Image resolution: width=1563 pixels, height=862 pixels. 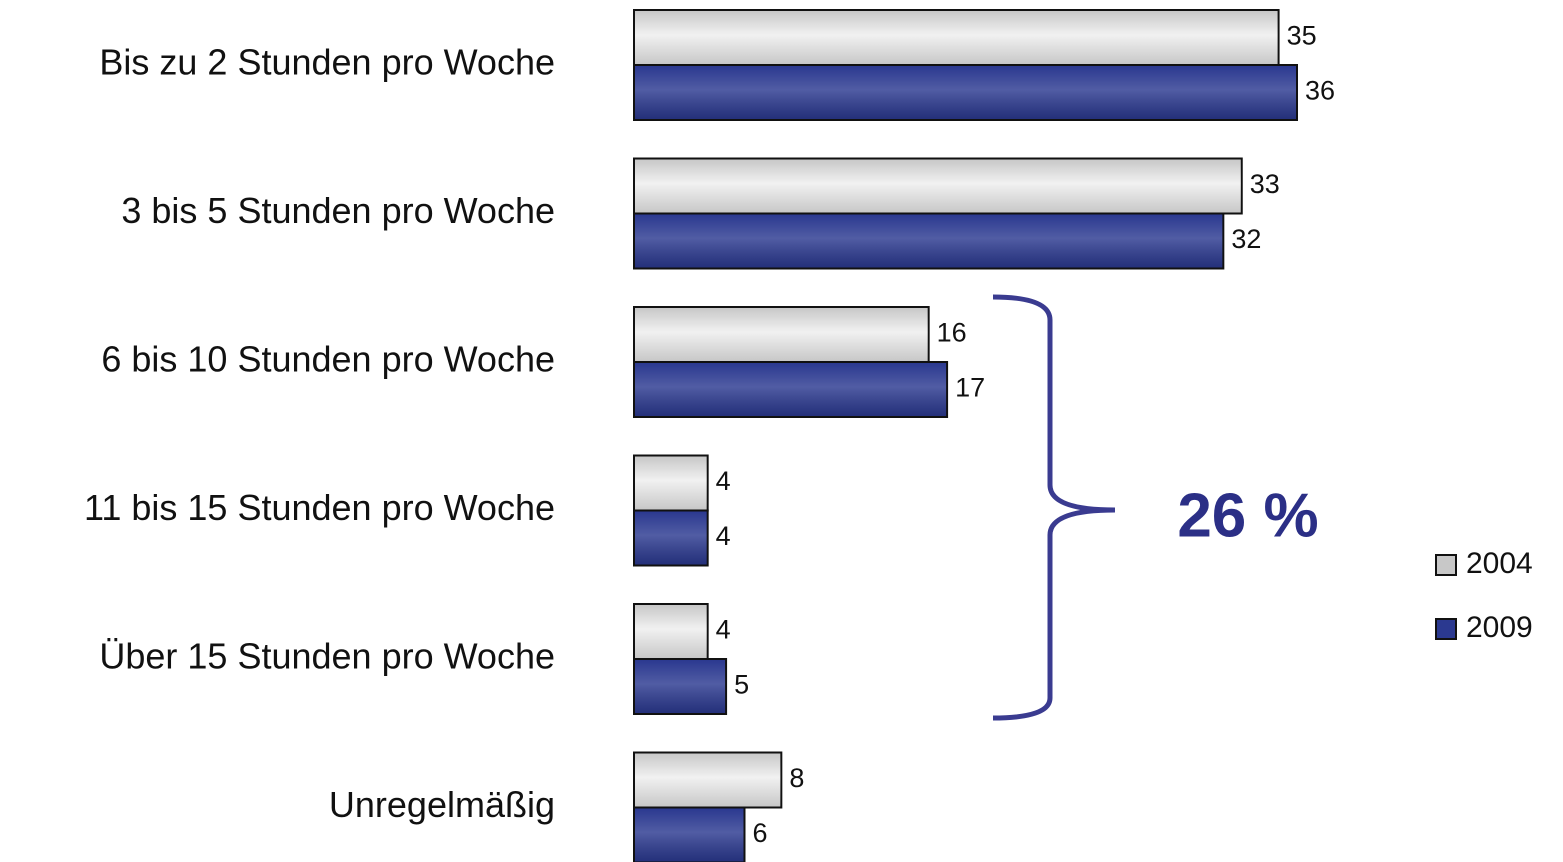 I want to click on value-label: 33, so click(x=1265, y=184).